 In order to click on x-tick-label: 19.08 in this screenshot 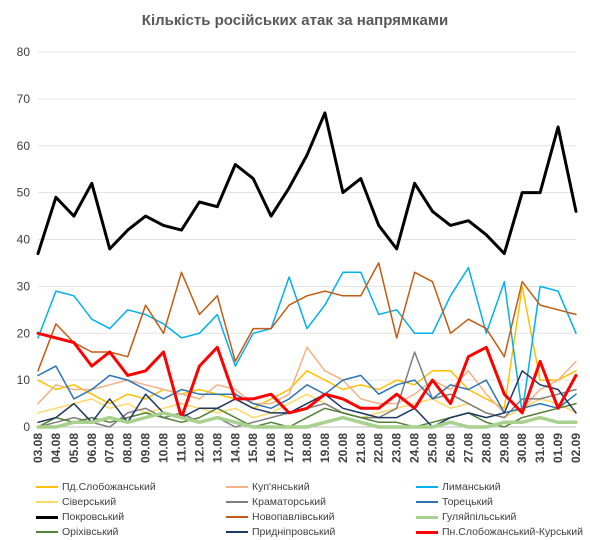, I will do `click(325, 448)`.